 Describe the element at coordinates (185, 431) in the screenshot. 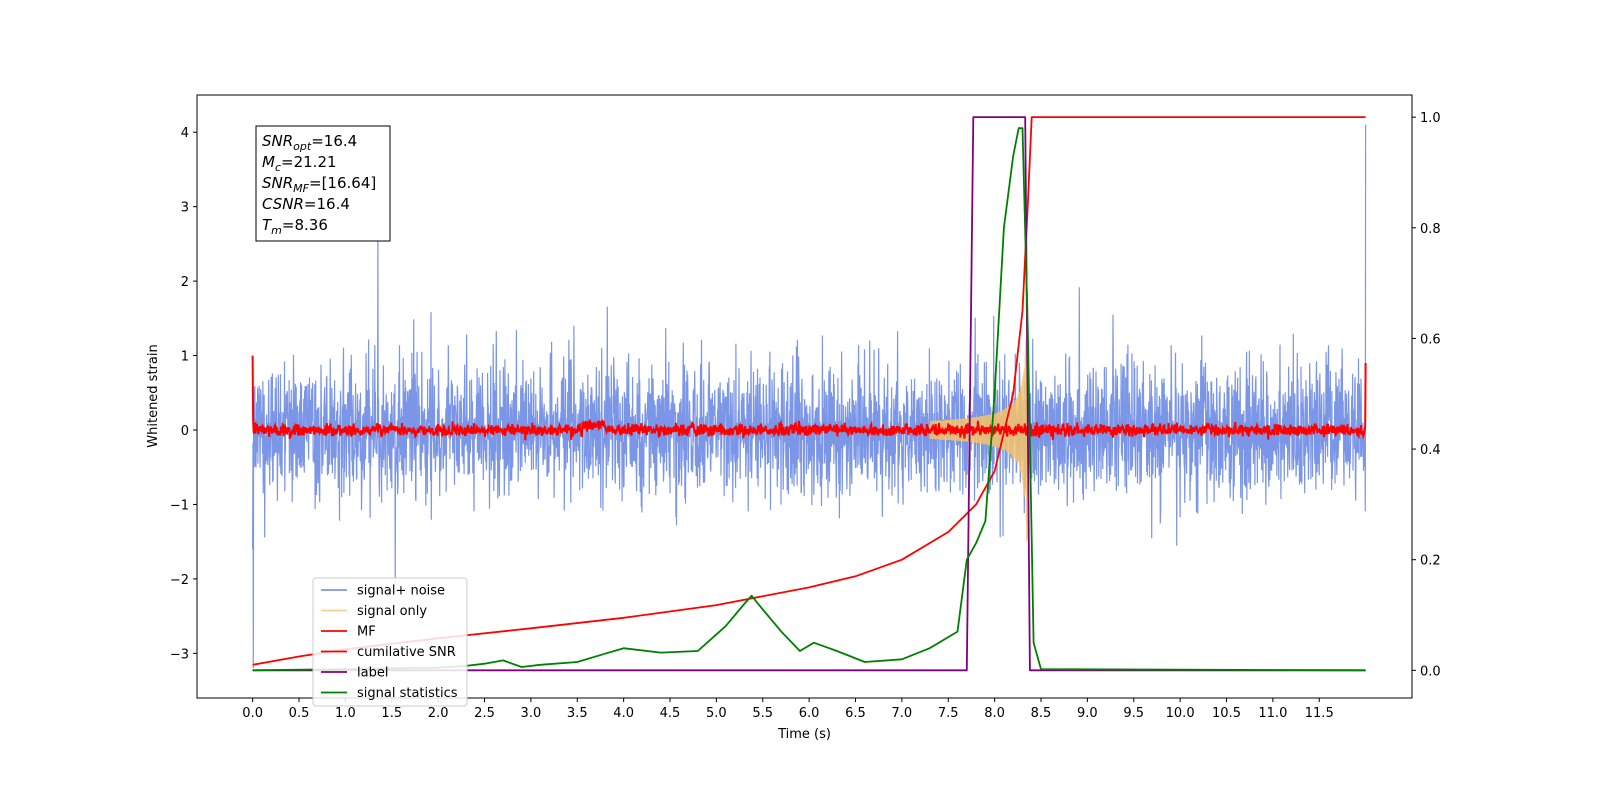

I see `y-left-tick-label: 0` at that location.